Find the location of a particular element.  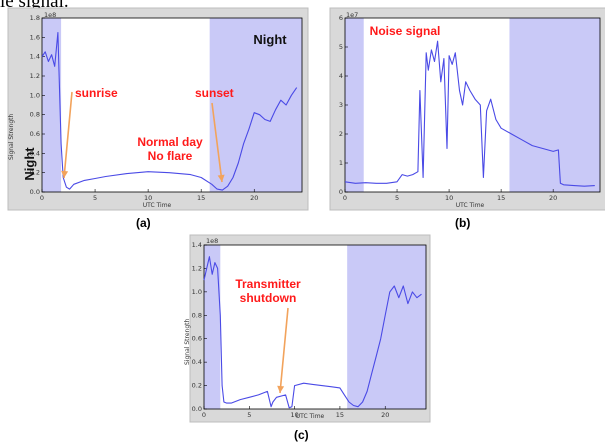

y-tick-label: 2 is located at coordinates (341, 134).